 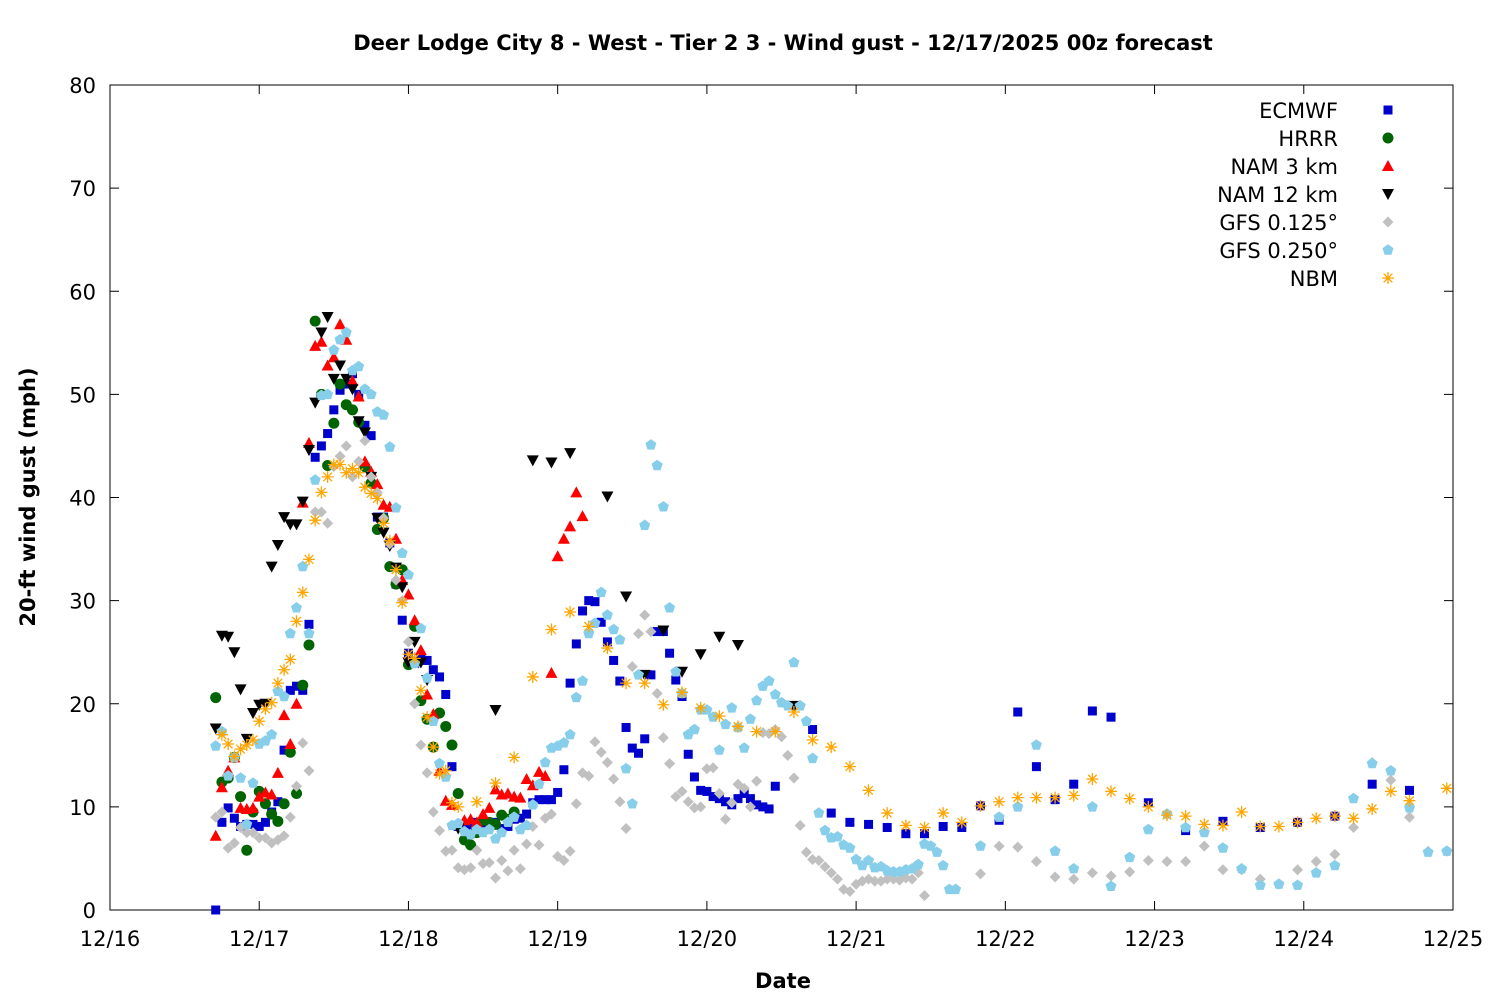 I want to click on y-tick-label: 50, so click(x=82, y=395).